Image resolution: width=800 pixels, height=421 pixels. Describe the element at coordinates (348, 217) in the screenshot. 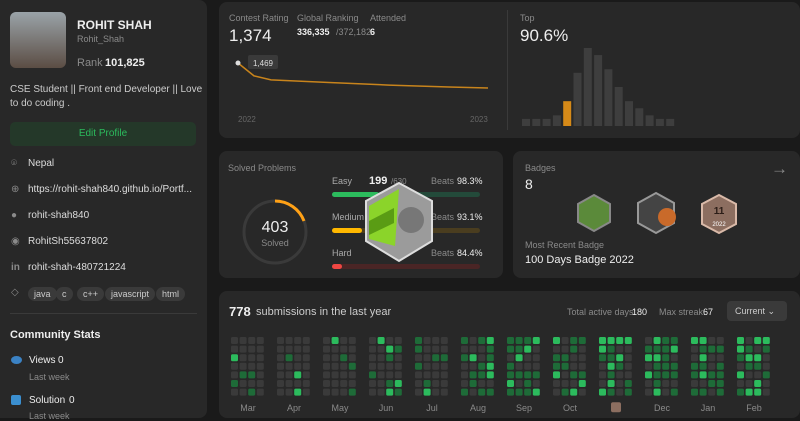

I see `row-label: Medium` at that location.